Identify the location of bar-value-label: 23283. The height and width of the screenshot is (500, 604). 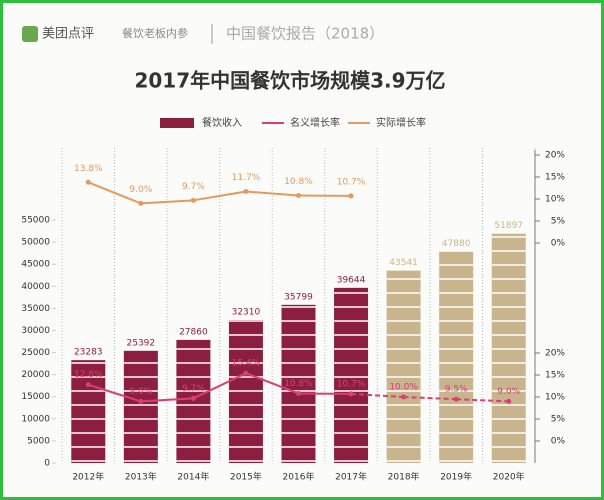
(88, 353).